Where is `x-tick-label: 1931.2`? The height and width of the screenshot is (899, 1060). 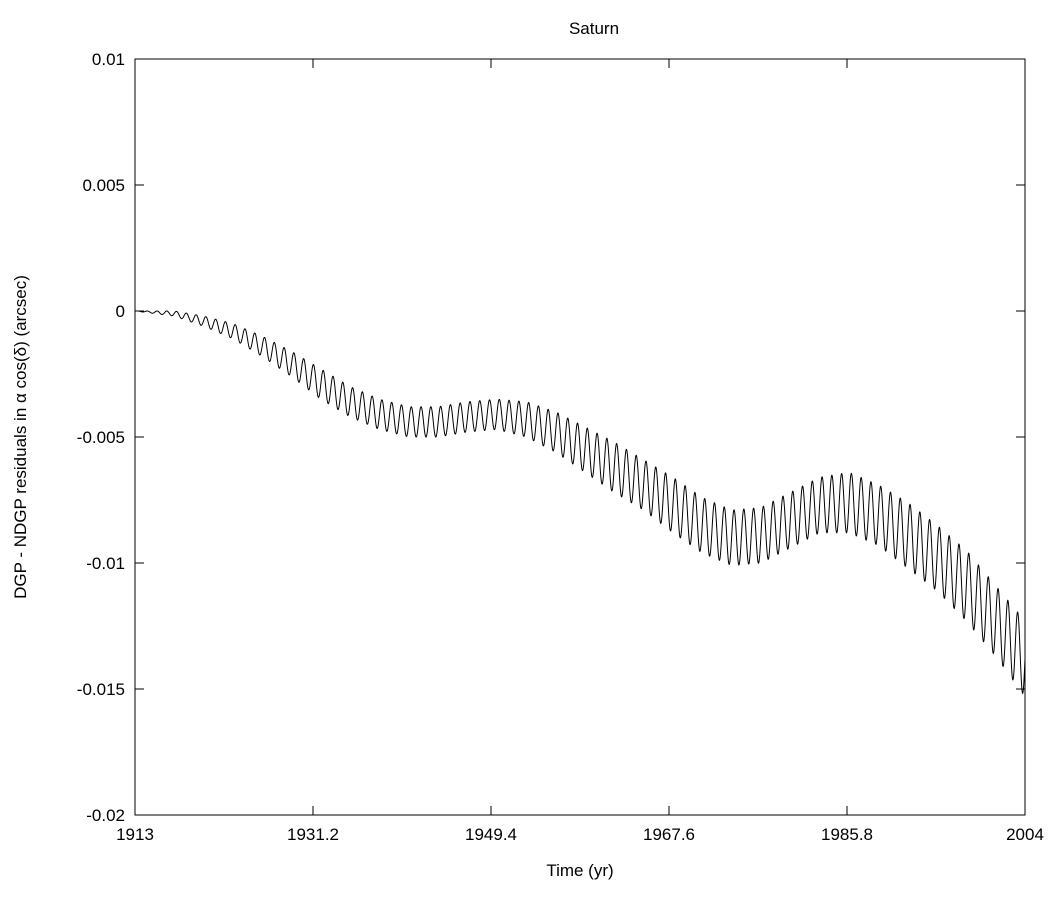 x-tick-label: 1931.2 is located at coordinates (313, 834).